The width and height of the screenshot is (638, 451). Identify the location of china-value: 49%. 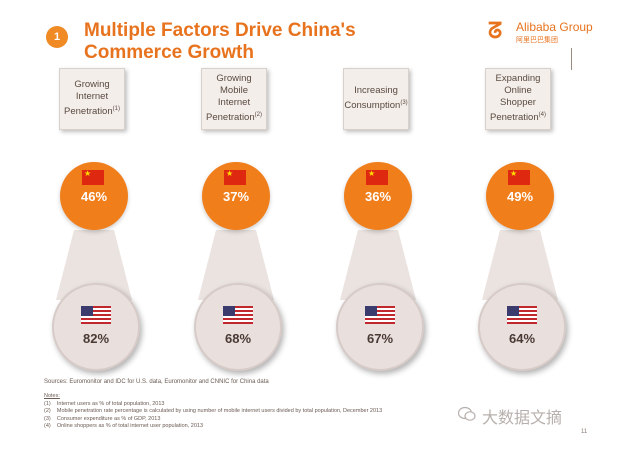
(520, 196).